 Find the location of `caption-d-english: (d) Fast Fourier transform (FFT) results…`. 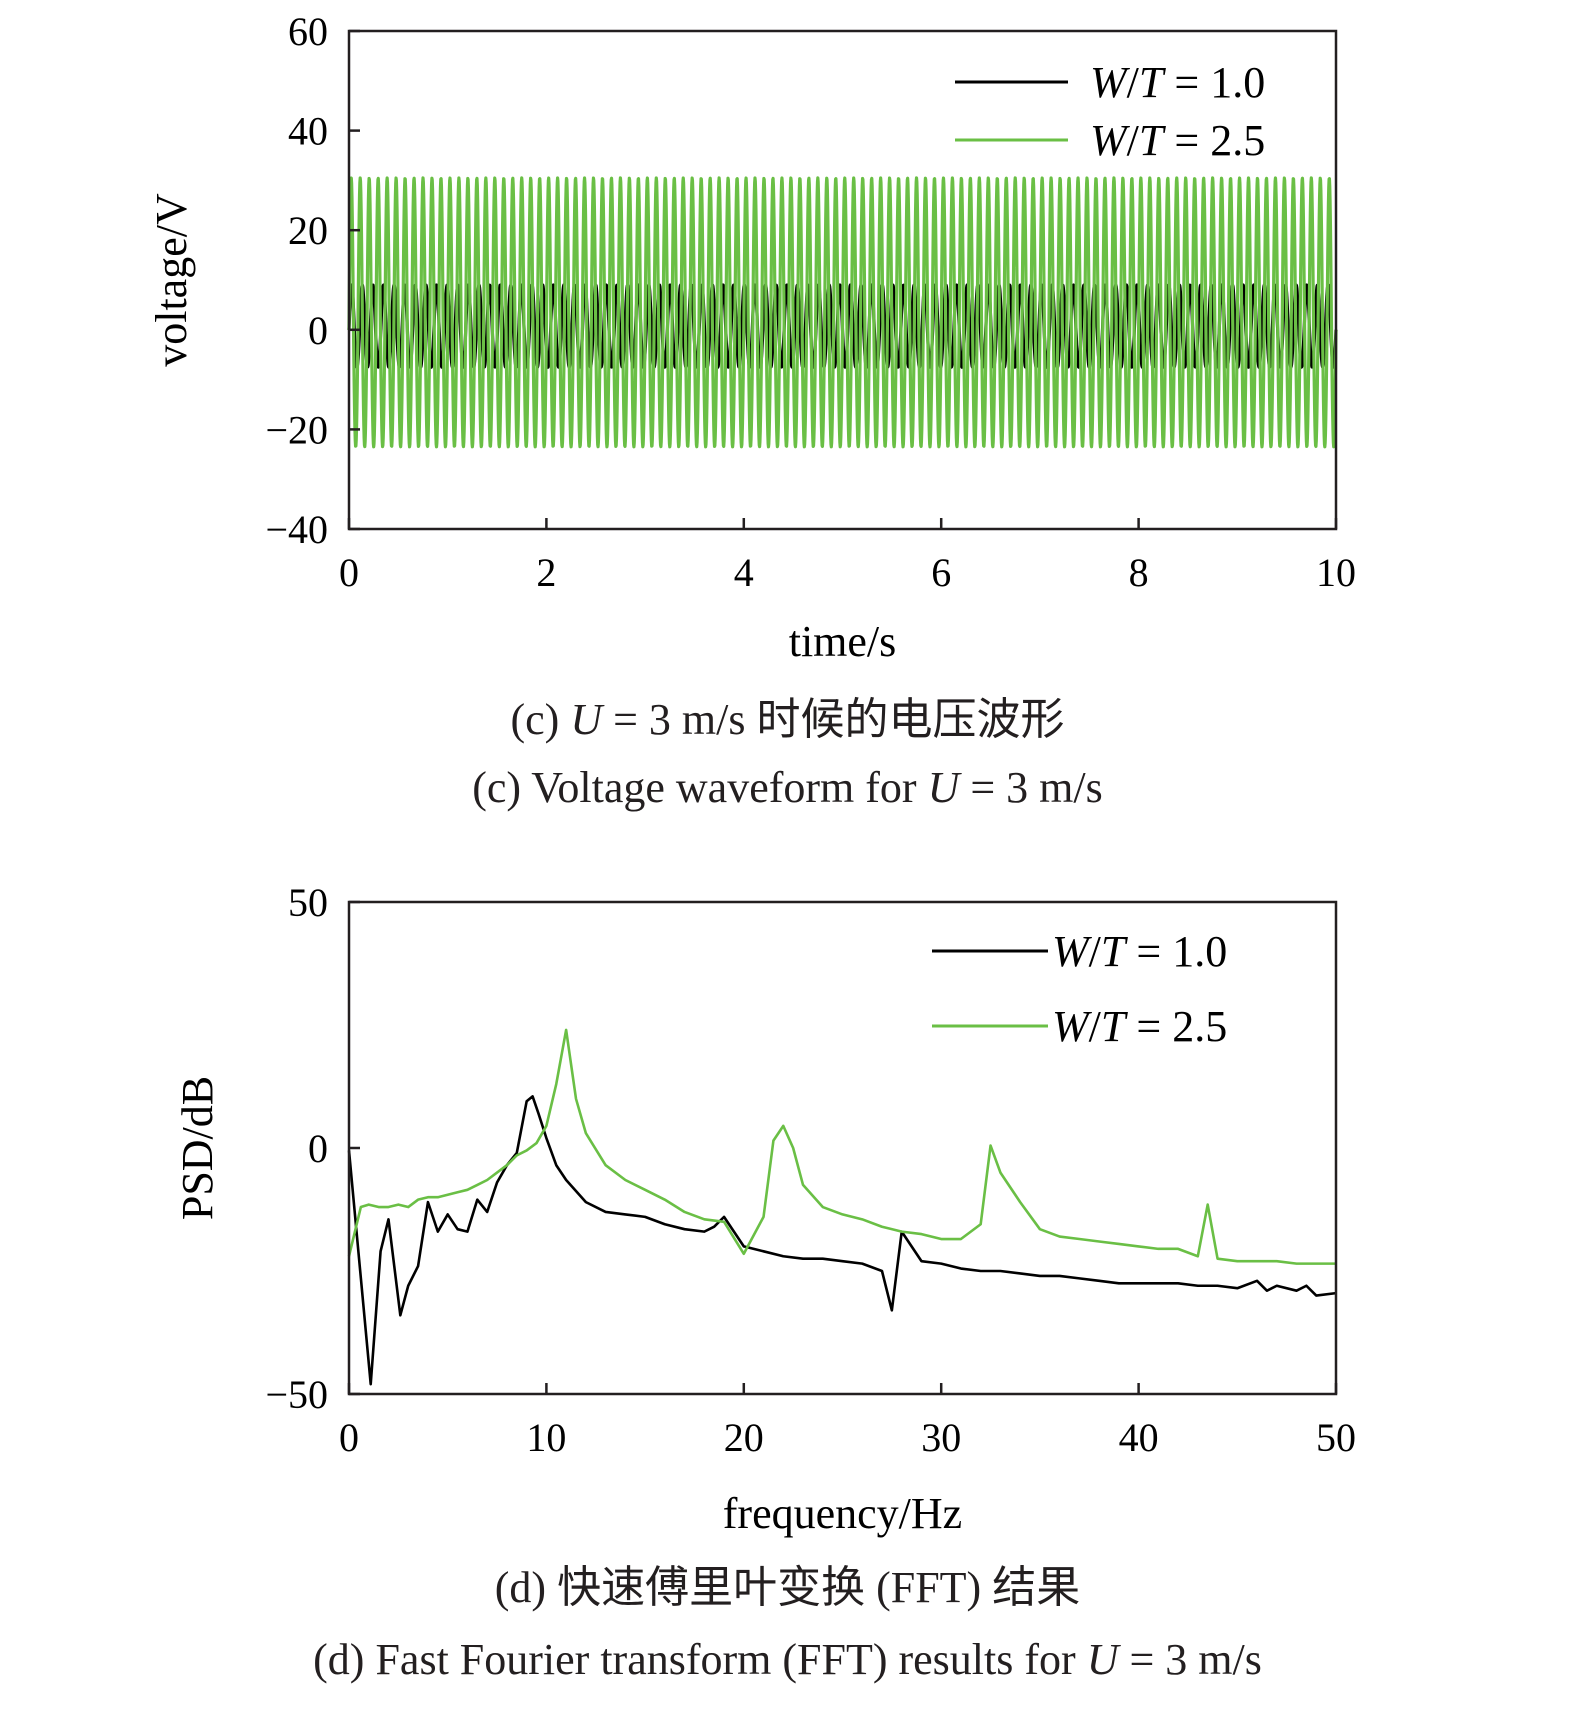

caption-d-english: (d) Fast Fourier transform (FFT) results… is located at coordinates (787, 1660).